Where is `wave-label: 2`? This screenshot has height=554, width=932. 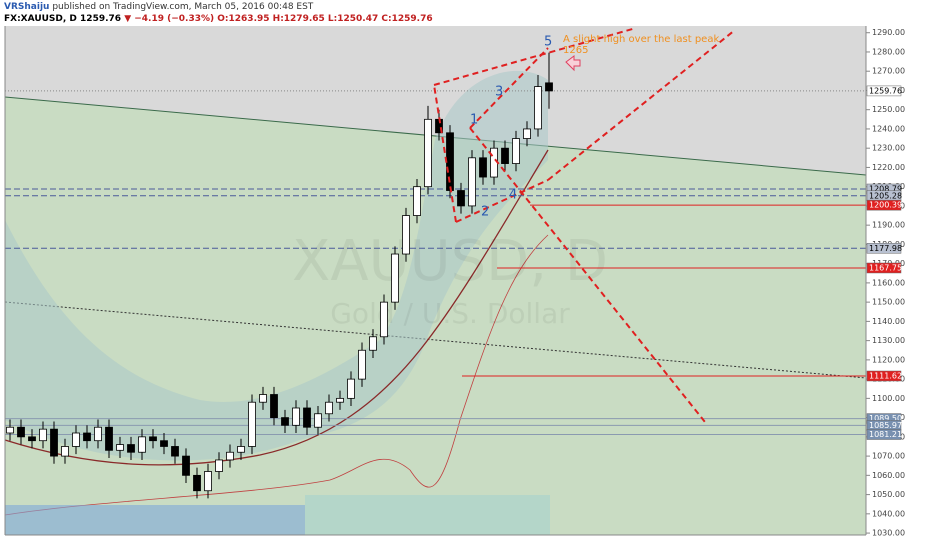
wave-label: 2 is located at coordinates (485, 212).